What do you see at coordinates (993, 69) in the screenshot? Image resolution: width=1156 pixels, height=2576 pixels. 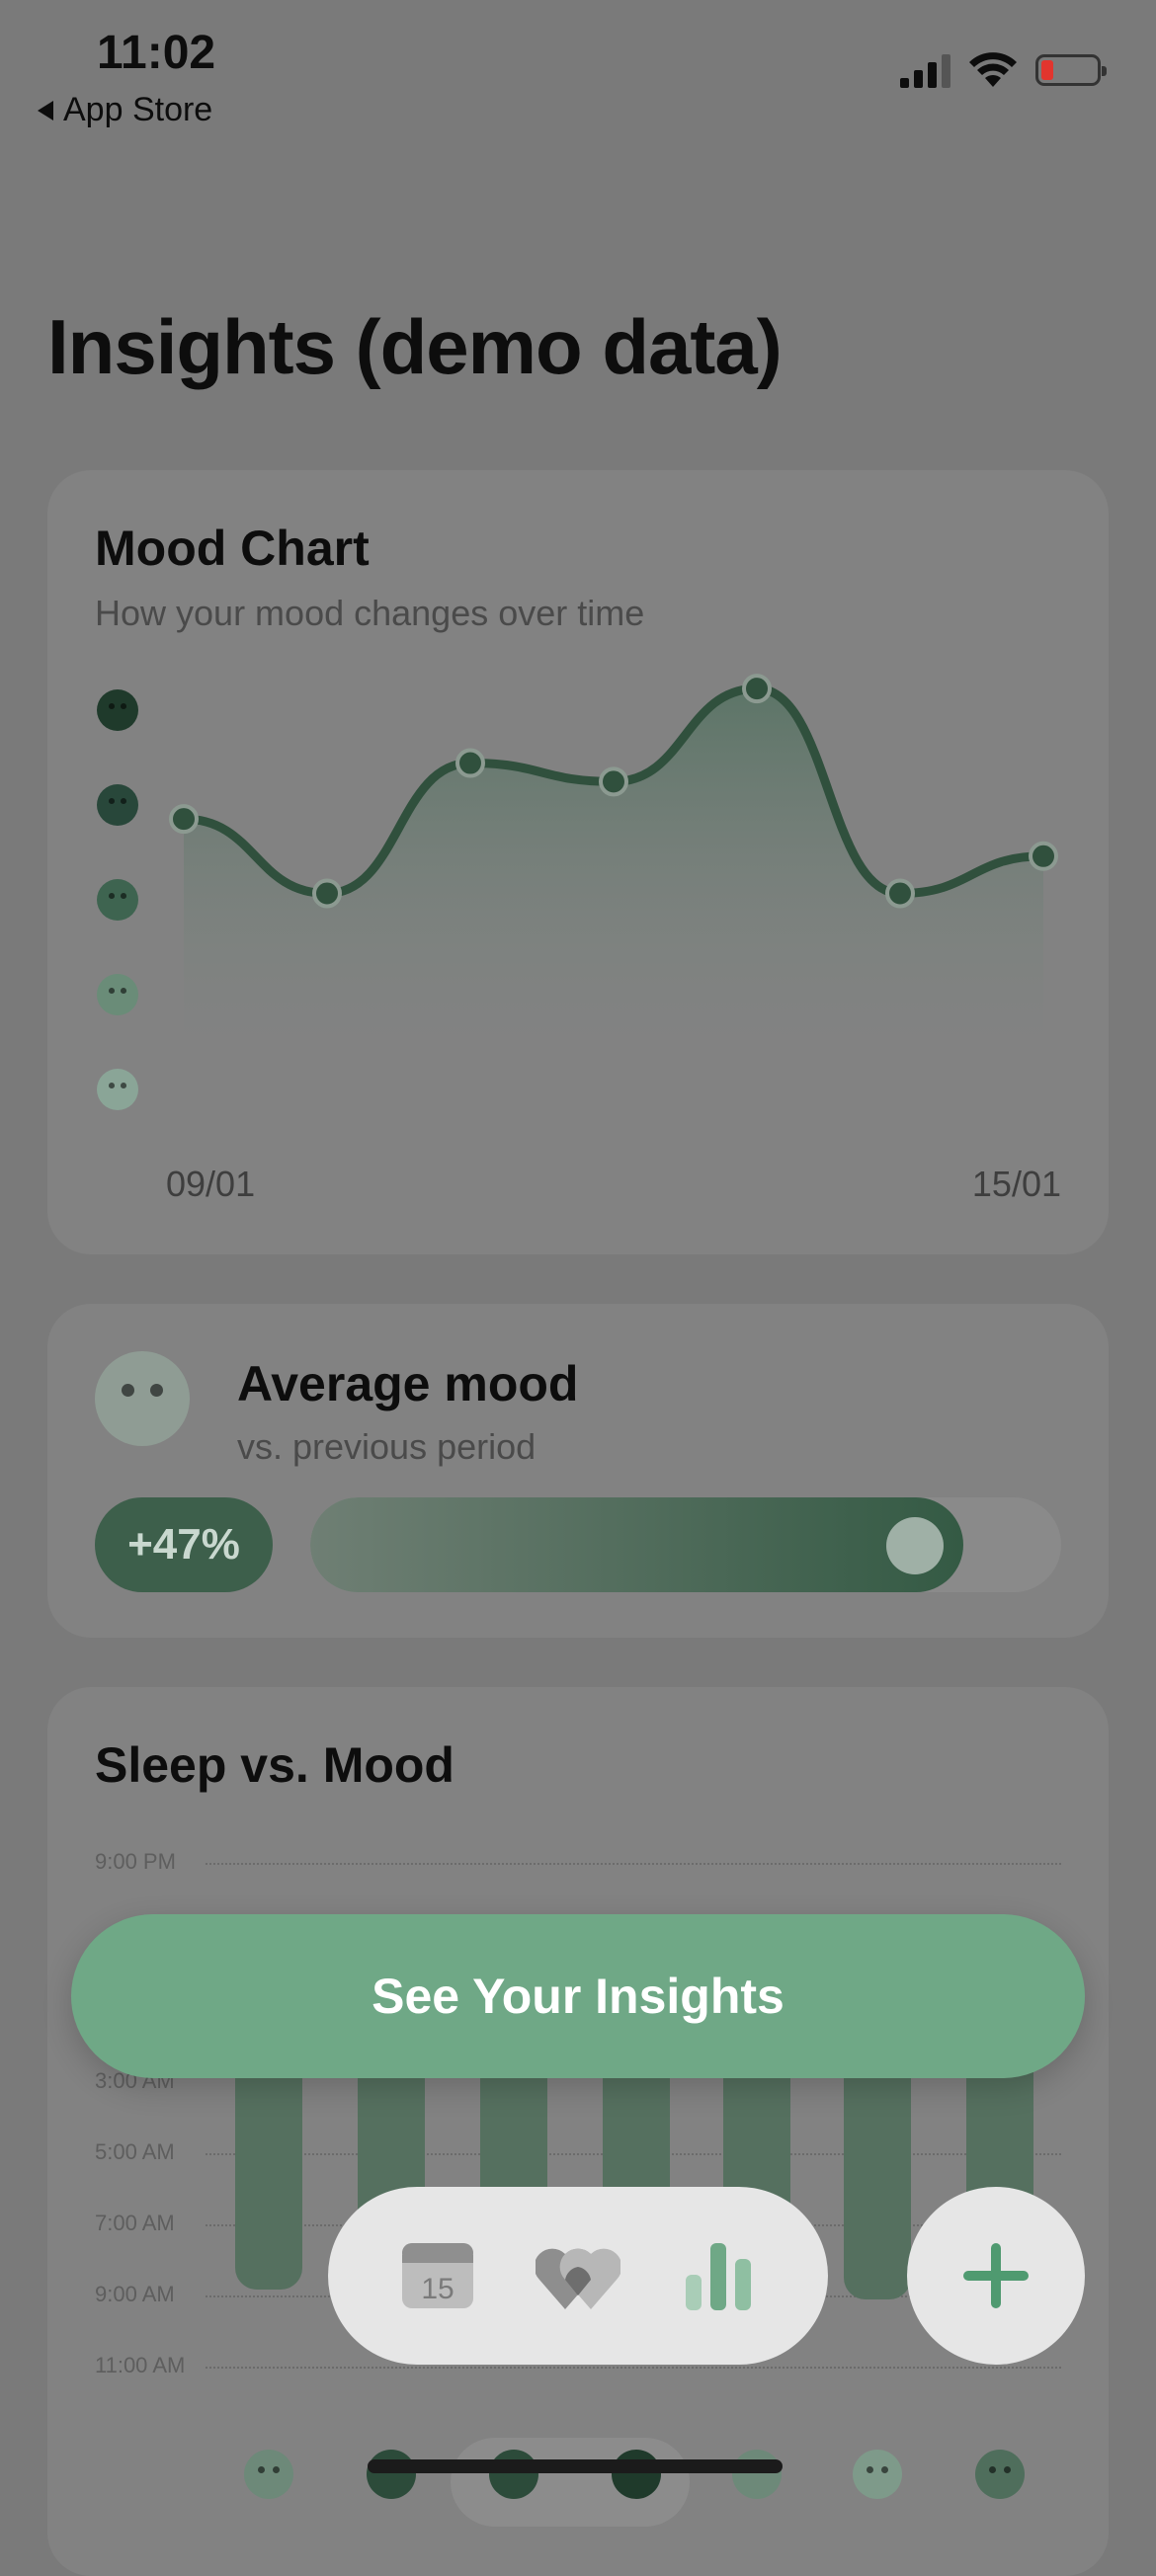 I see `wifi-icon` at bounding box center [993, 69].